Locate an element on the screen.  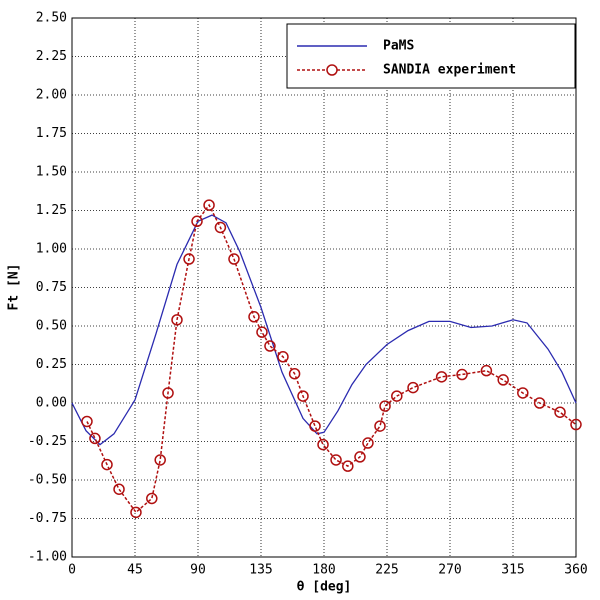
x-tick-label: 270 is located at coordinates (449, 570).